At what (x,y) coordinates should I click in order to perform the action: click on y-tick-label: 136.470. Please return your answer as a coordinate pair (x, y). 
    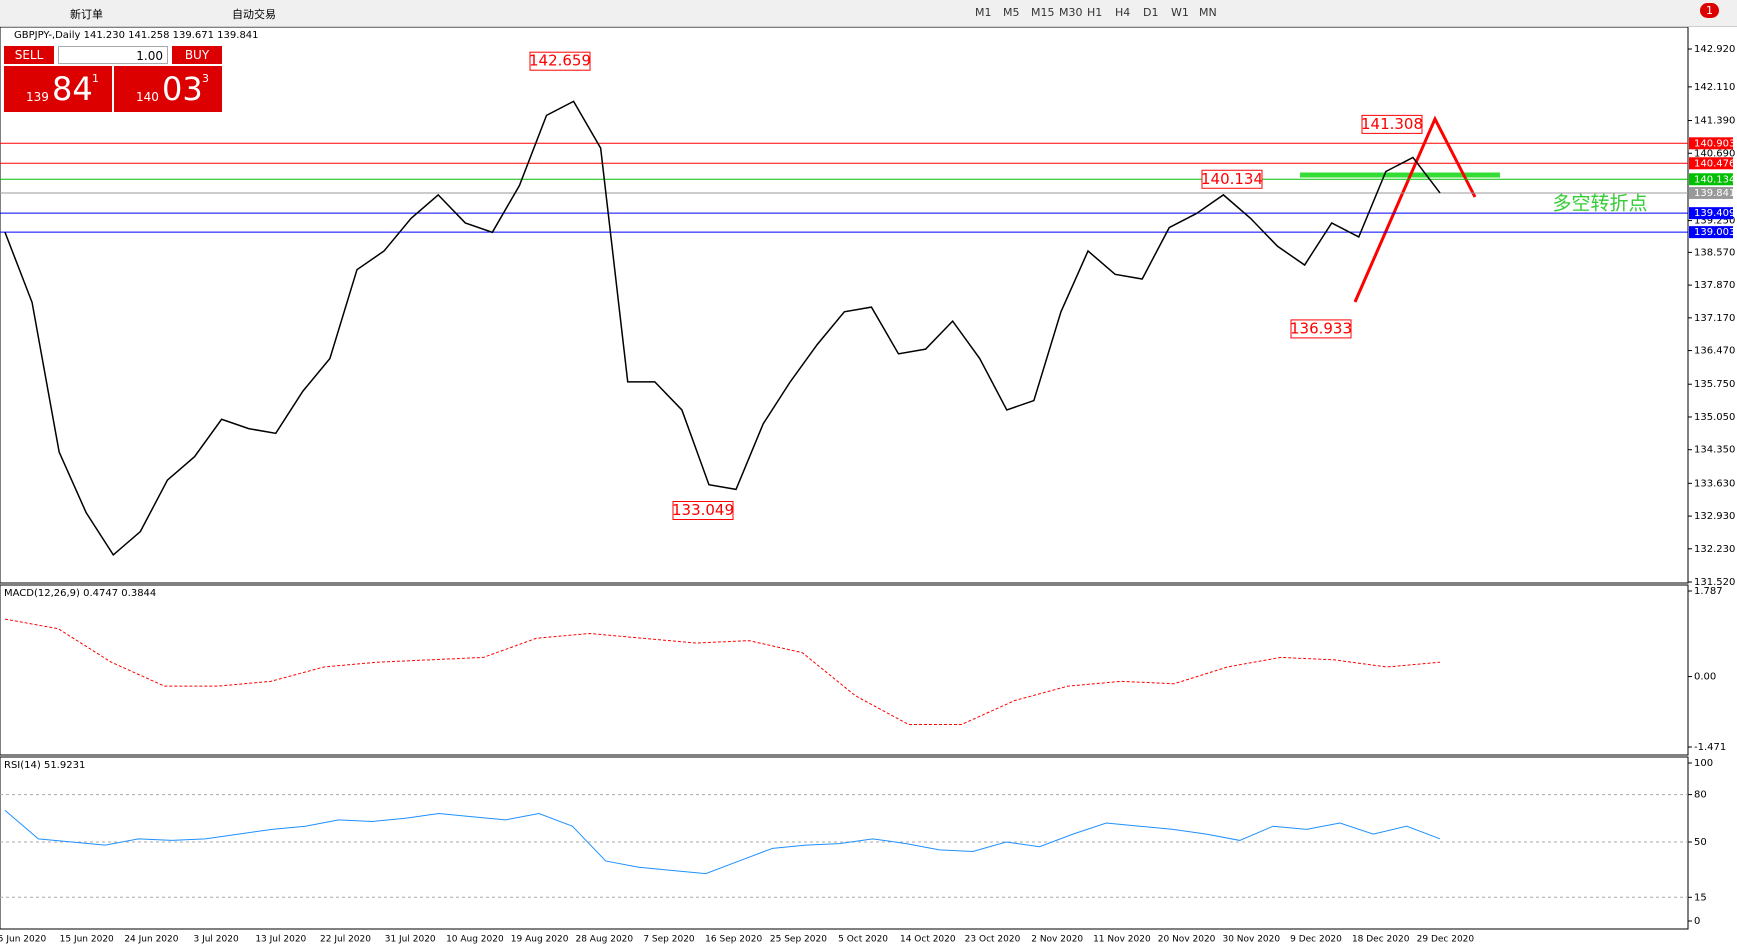
    Looking at the image, I should click on (1714, 351).